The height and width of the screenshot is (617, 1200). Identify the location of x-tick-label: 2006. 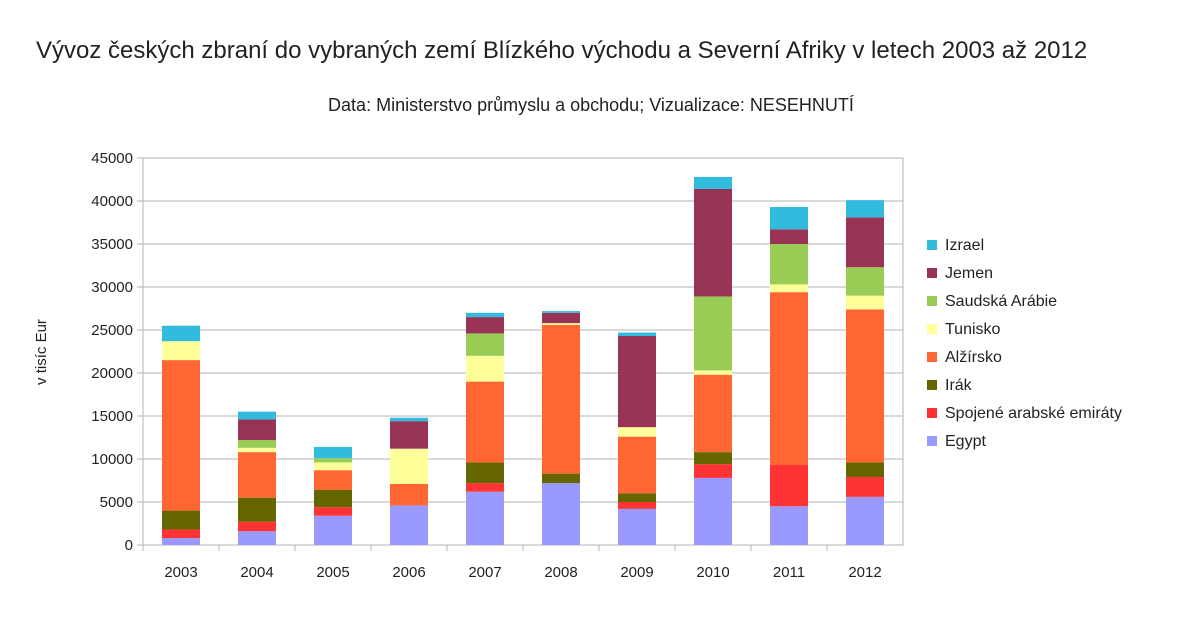
(408, 572).